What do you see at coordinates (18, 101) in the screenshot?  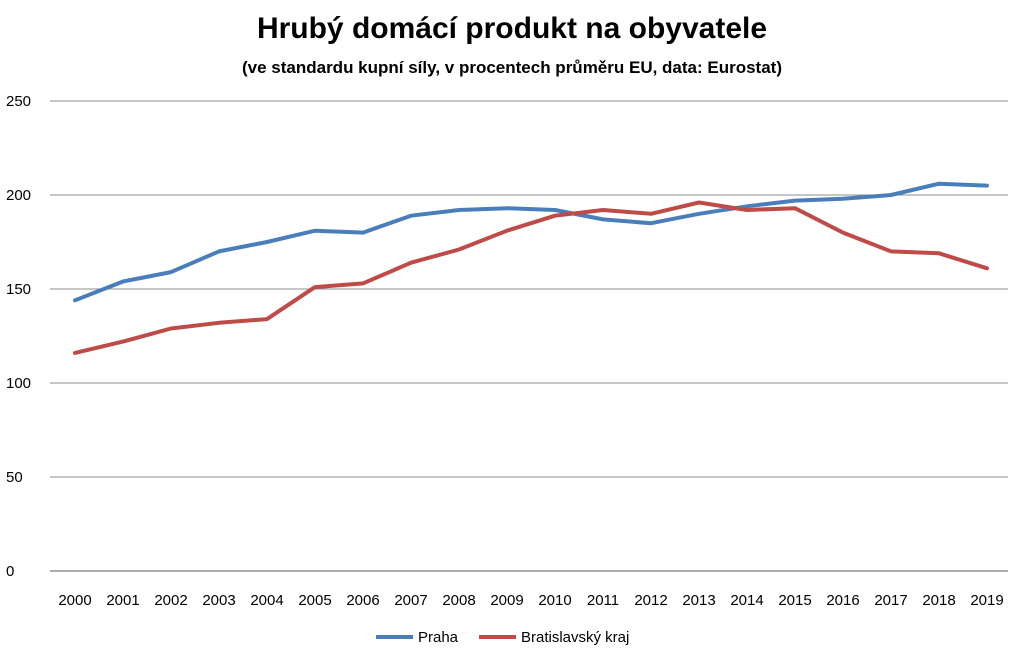 I see `y-tick-label: 250` at bounding box center [18, 101].